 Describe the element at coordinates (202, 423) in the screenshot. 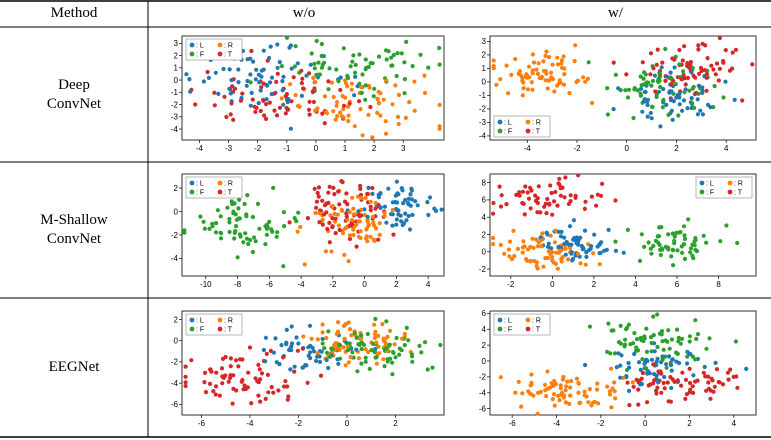

I see `x-tick-label: -6` at that location.